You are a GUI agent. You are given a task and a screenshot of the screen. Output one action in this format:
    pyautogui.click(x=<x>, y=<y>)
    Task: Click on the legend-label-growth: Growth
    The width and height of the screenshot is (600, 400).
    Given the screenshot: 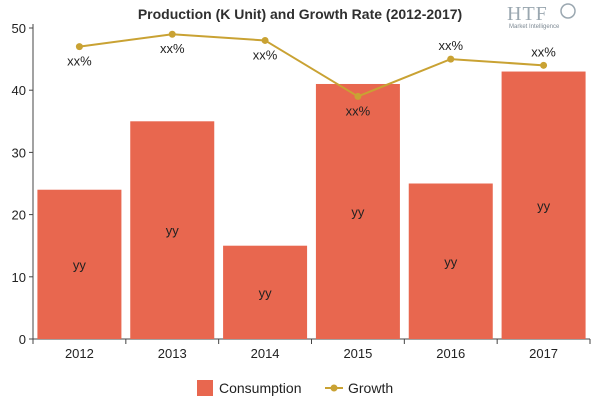 What is the action you would take?
    pyautogui.click(x=370, y=388)
    